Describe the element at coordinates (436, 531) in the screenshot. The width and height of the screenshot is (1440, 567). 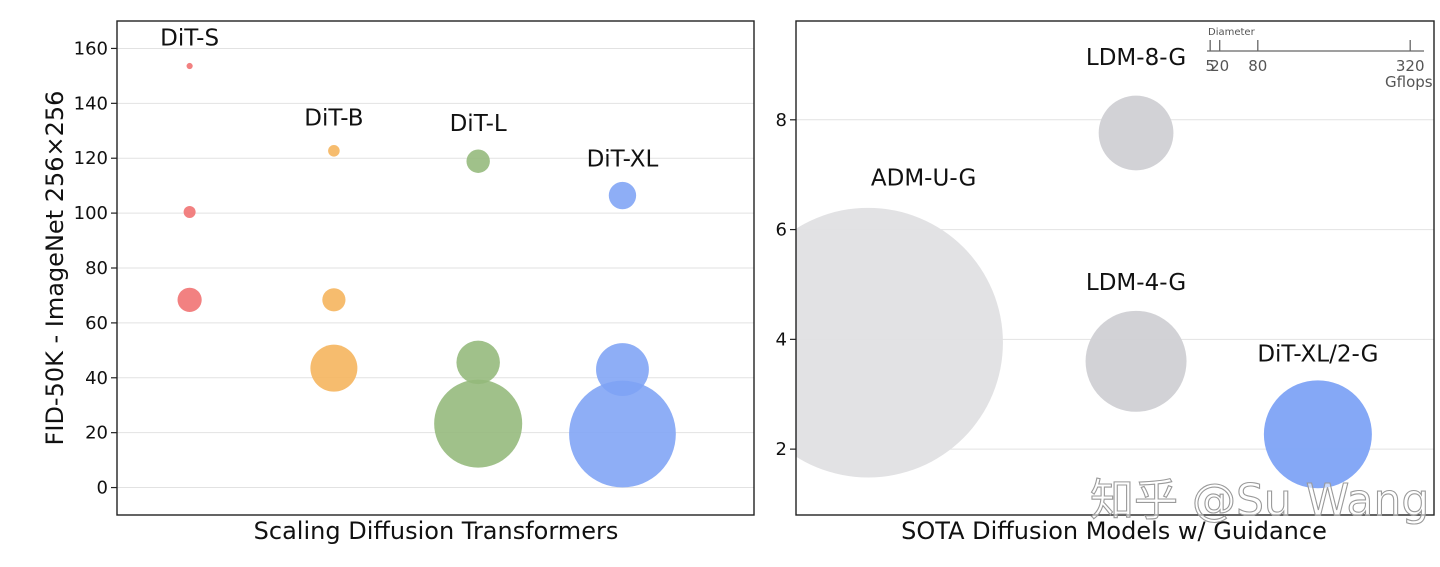
I see `left-x-axis-label: Scaling Diffusion Transformers` at that location.